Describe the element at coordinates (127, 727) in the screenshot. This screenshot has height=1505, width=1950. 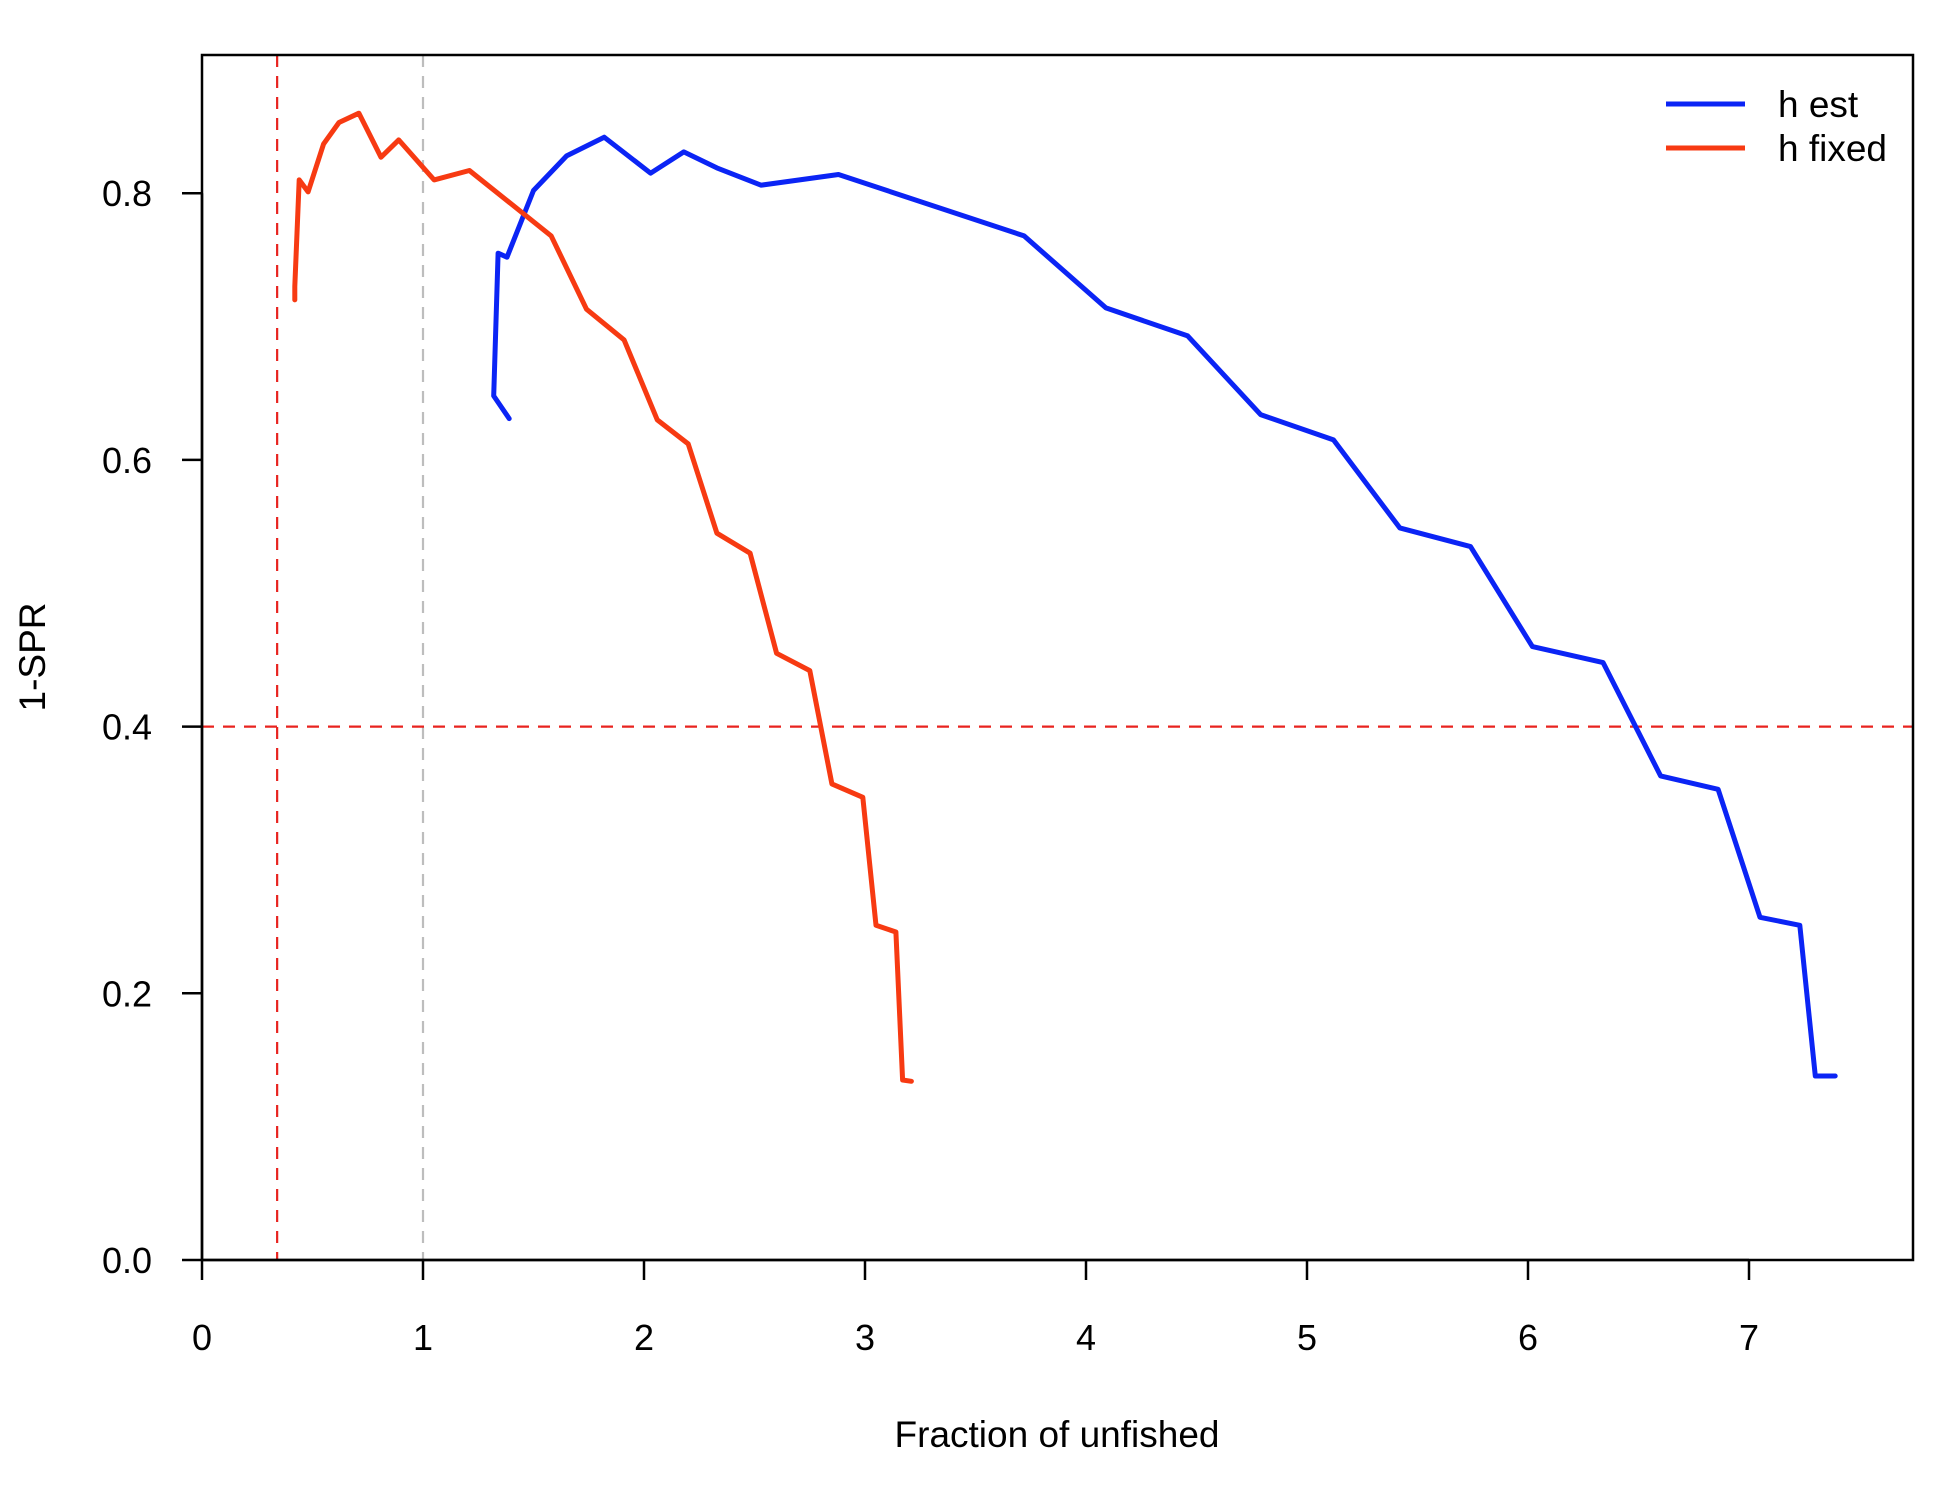
I see `y-tick-label: 0.4` at that location.